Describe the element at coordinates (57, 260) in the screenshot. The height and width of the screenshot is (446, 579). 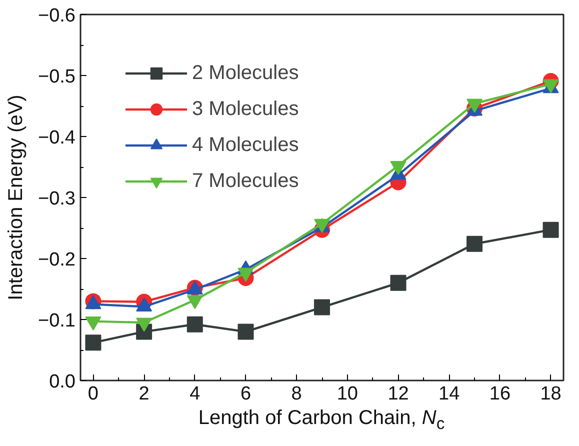
I see `y-tick-label: −0.2` at that location.